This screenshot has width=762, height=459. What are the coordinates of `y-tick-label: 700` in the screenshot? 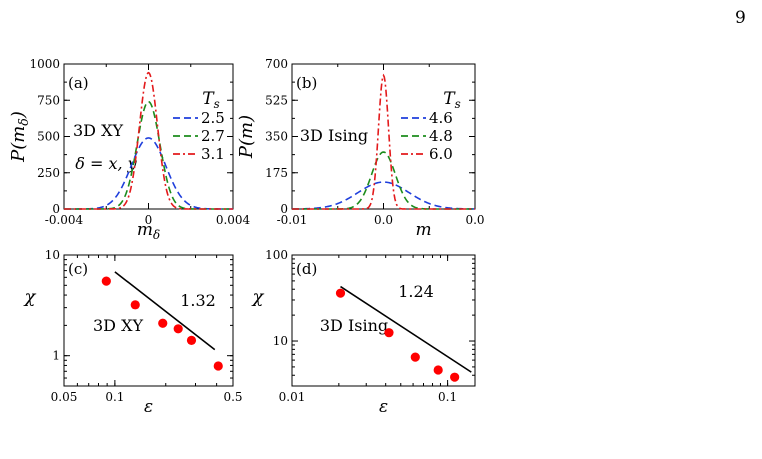 It's located at (276, 64).